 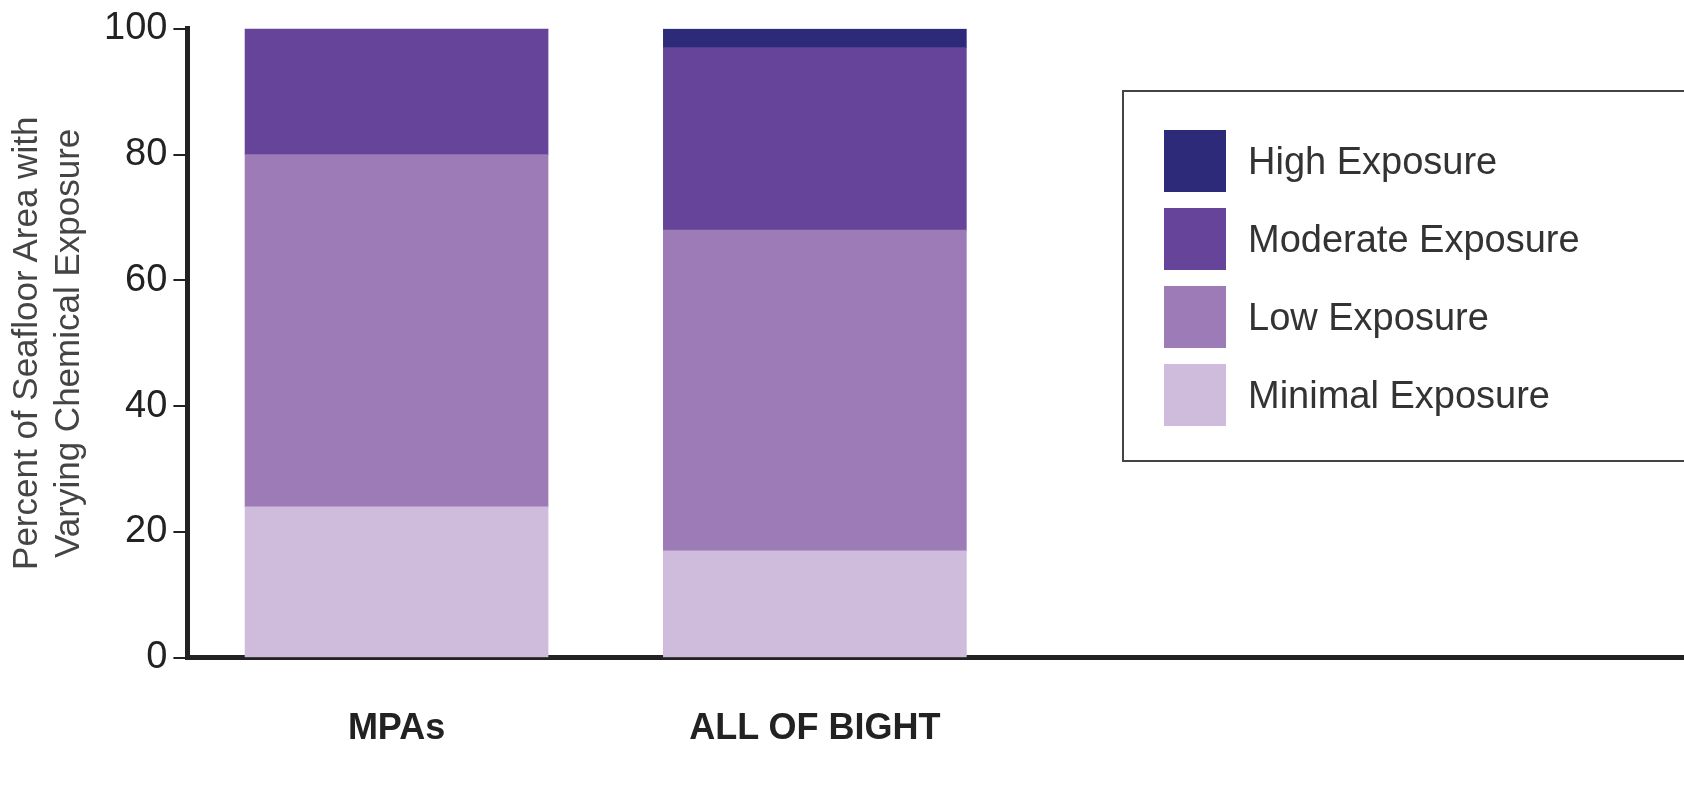 I want to click on legend-label: High Exposure, so click(x=1373, y=161).